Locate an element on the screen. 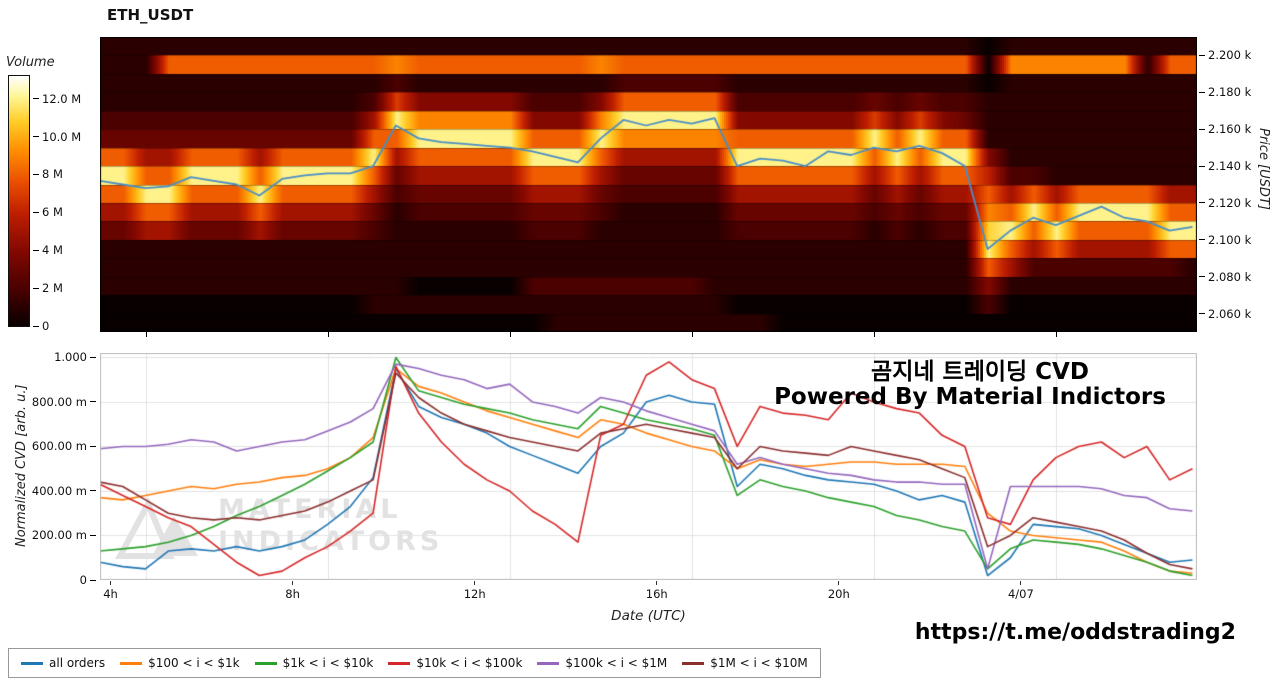 This screenshot has width=1280, height=692. legend-item-10k-100k: $10k < i < $100k is located at coordinates (455, 663).